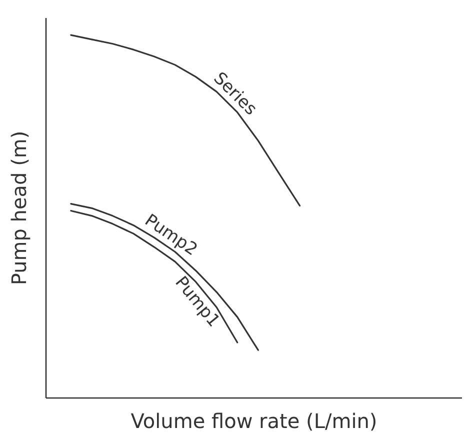  What do you see at coordinates (19, 208) in the screenshot?
I see `y-axis-title: Pump head (m)` at bounding box center [19, 208].